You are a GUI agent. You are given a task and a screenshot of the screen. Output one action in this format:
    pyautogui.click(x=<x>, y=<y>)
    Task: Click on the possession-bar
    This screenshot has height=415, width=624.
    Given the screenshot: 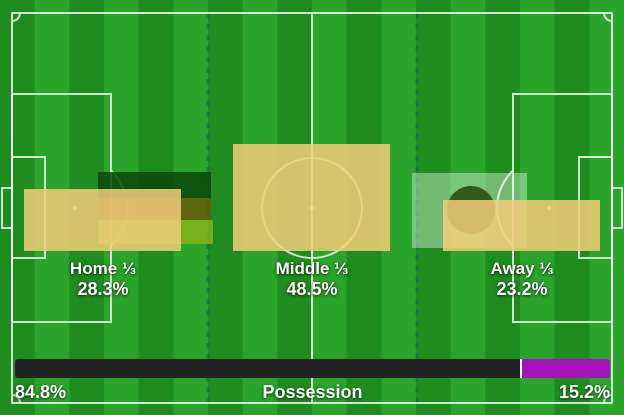 What is the action you would take?
    pyautogui.click(x=312, y=368)
    